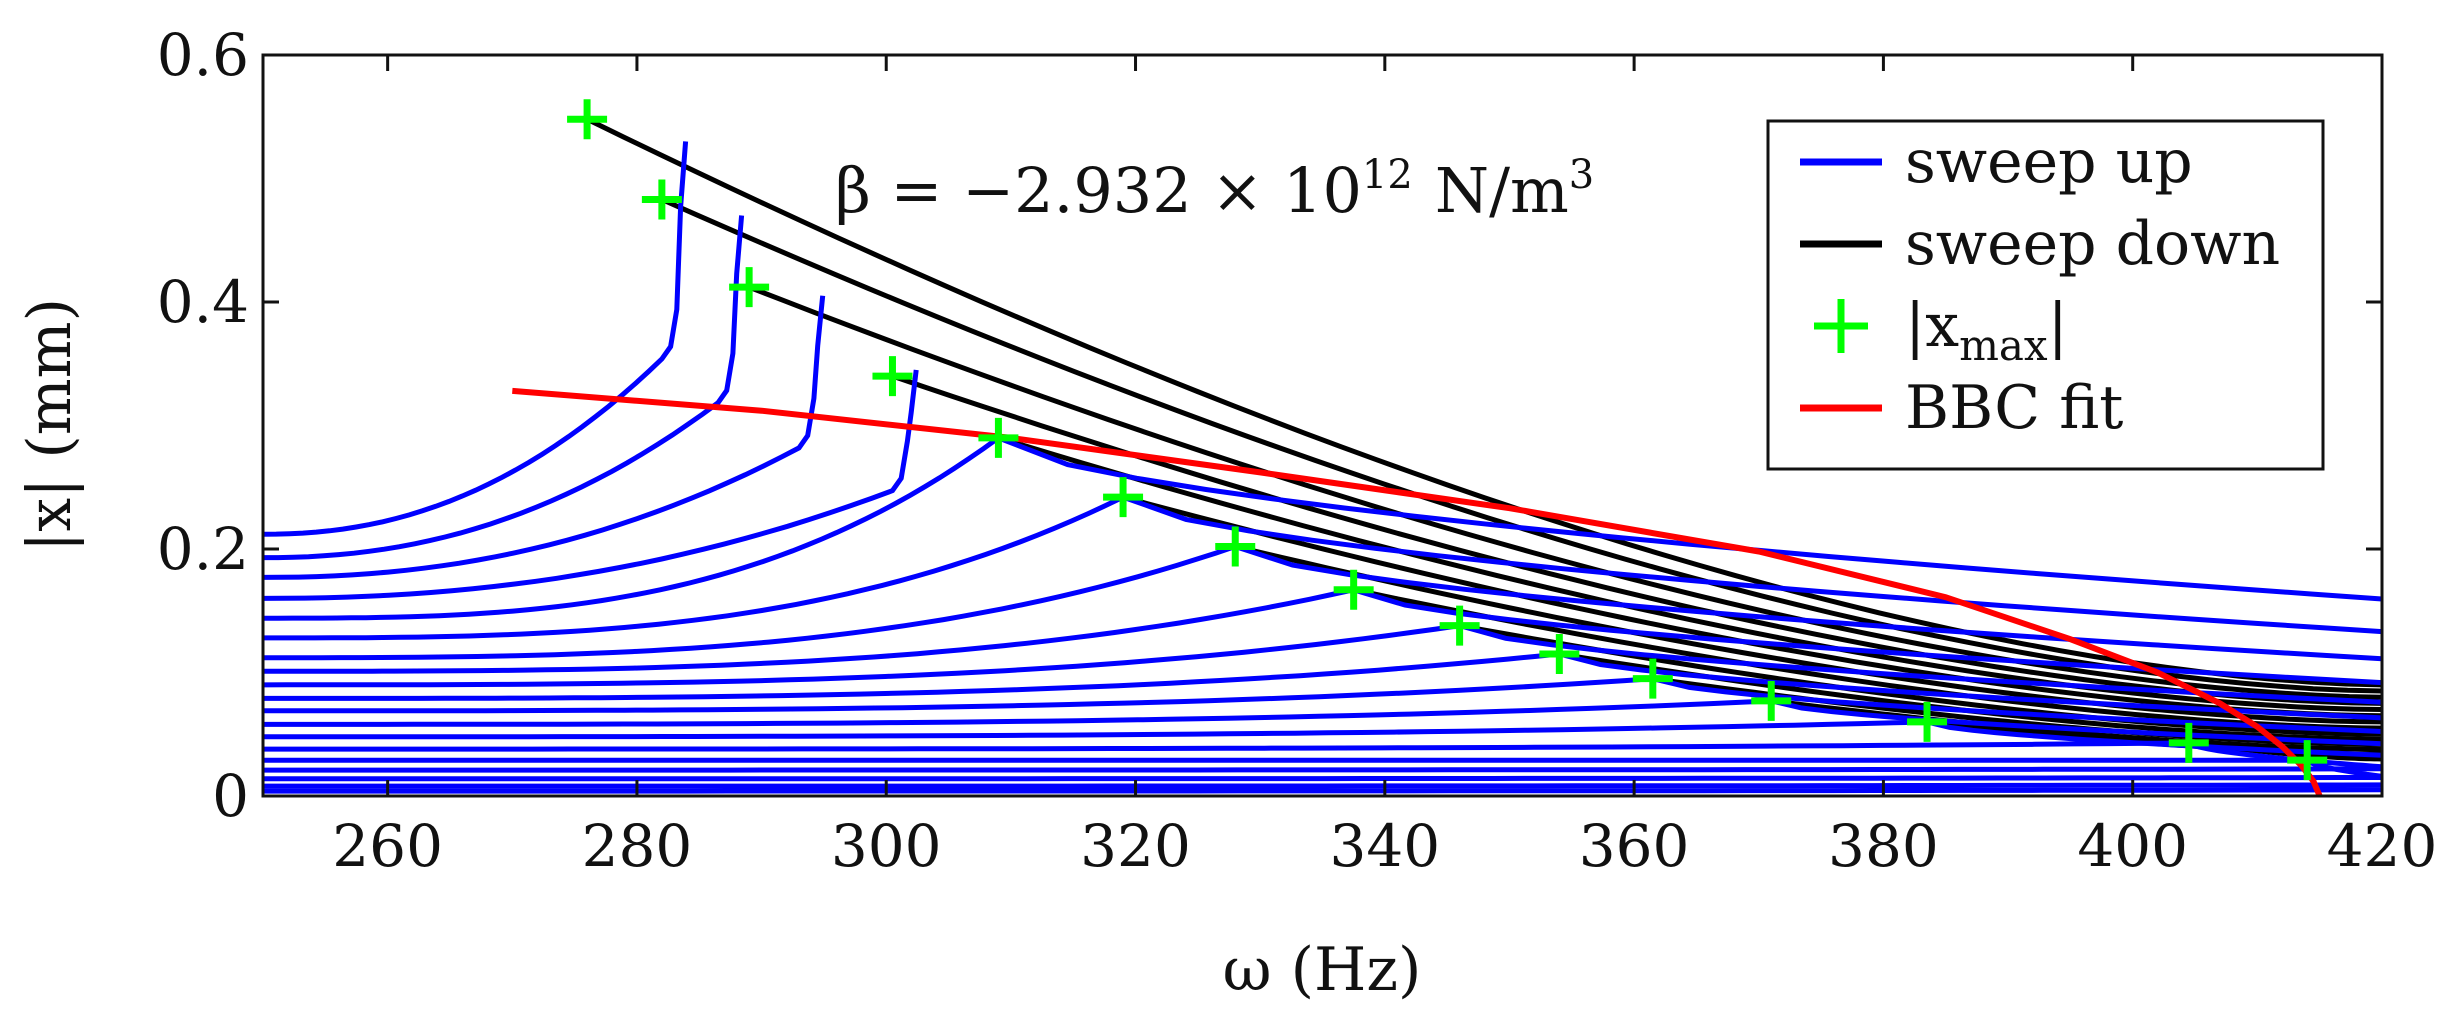 The height and width of the screenshot is (1019, 2458). I want to click on y-tick-label: 0, so click(230, 796).